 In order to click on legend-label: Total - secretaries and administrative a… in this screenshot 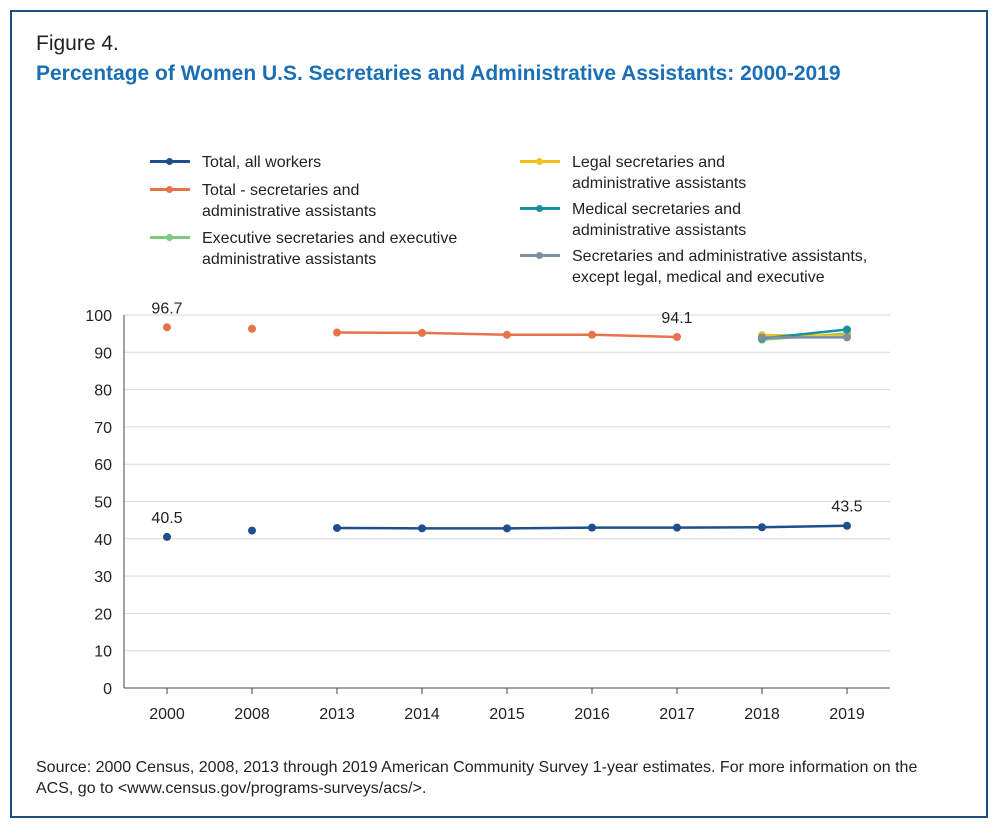, I will do `click(289, 201)`.